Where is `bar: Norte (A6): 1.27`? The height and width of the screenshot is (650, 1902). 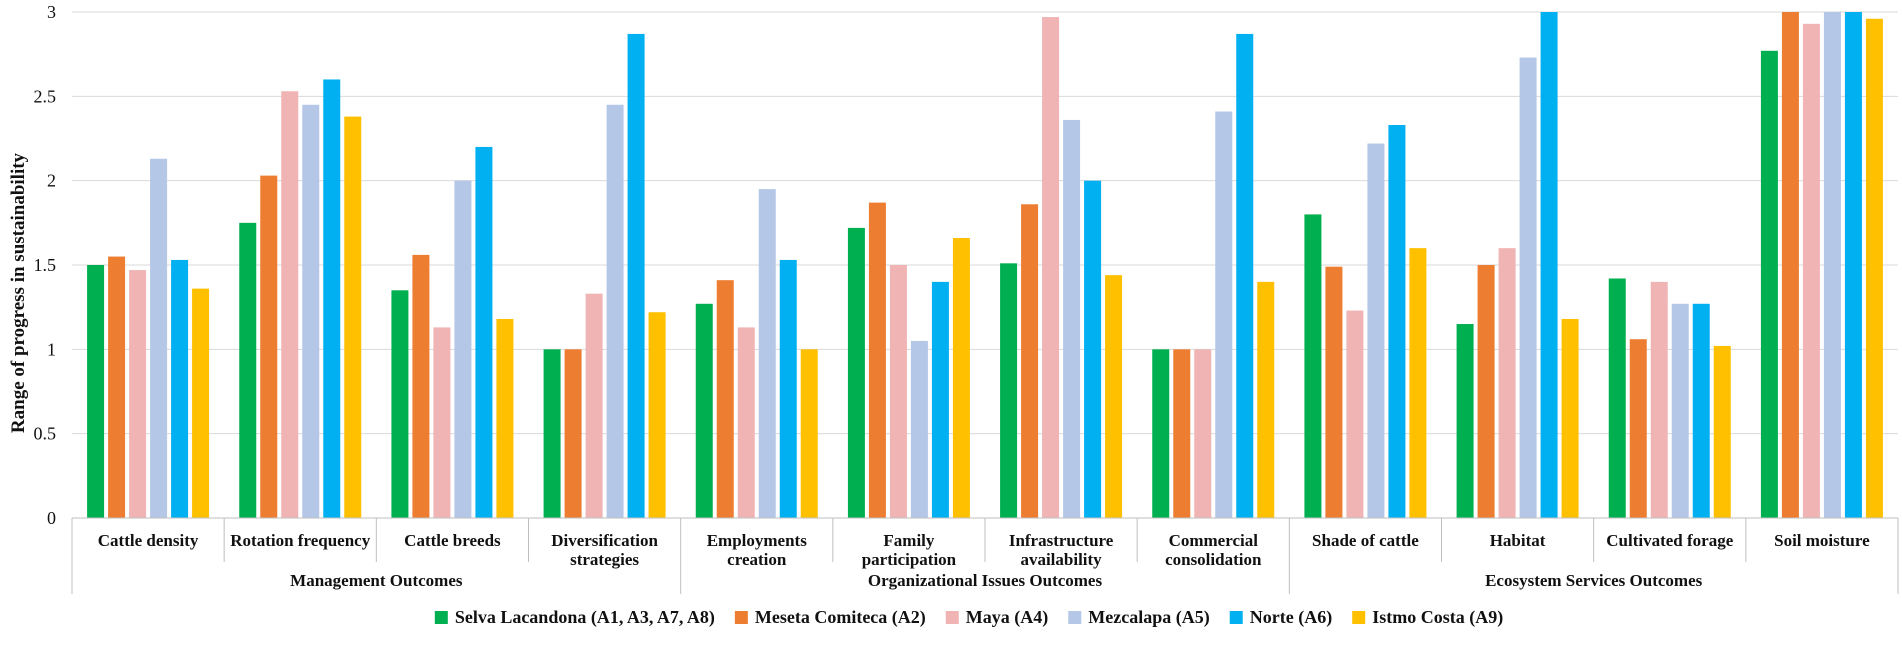
bar: Norte (A6): 1.27 is located at coordinates (1701, 410).